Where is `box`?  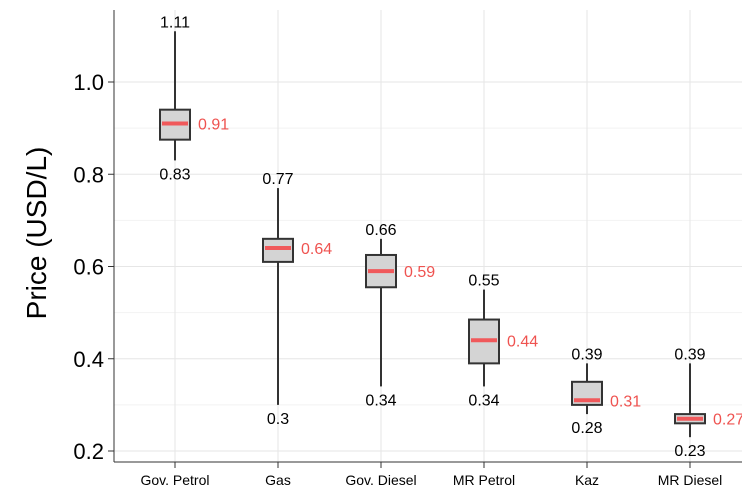 box is located at coordinates (278, 250).